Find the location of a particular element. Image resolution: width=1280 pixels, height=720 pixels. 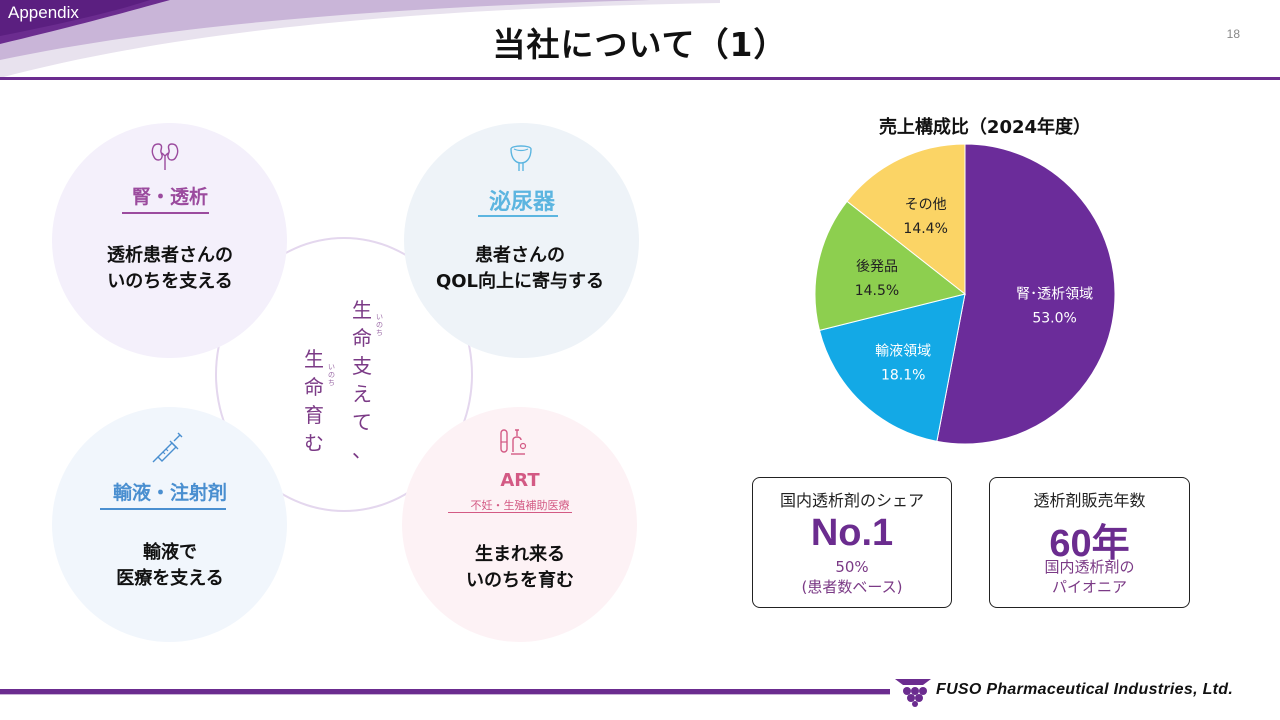

chart-title: 売上構成比（2024年度） is located at coordinates (985, 127).